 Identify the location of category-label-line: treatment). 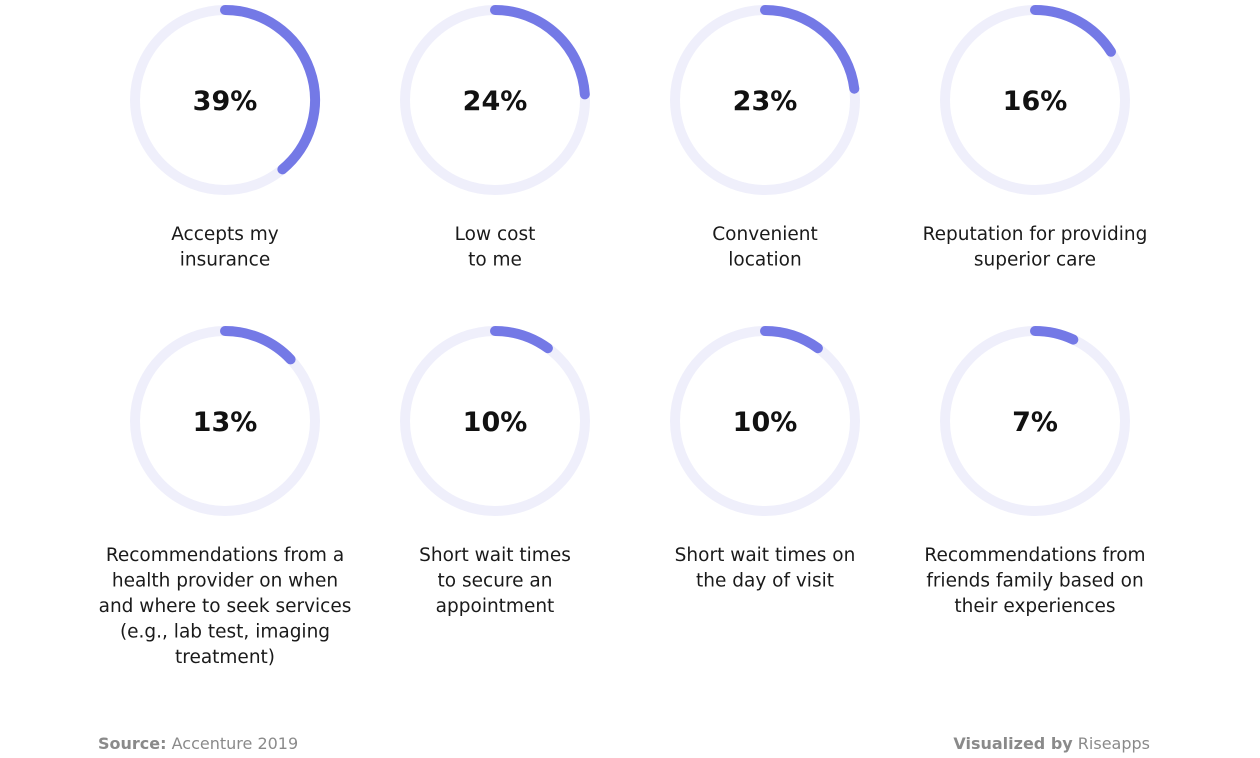
(225, 657).